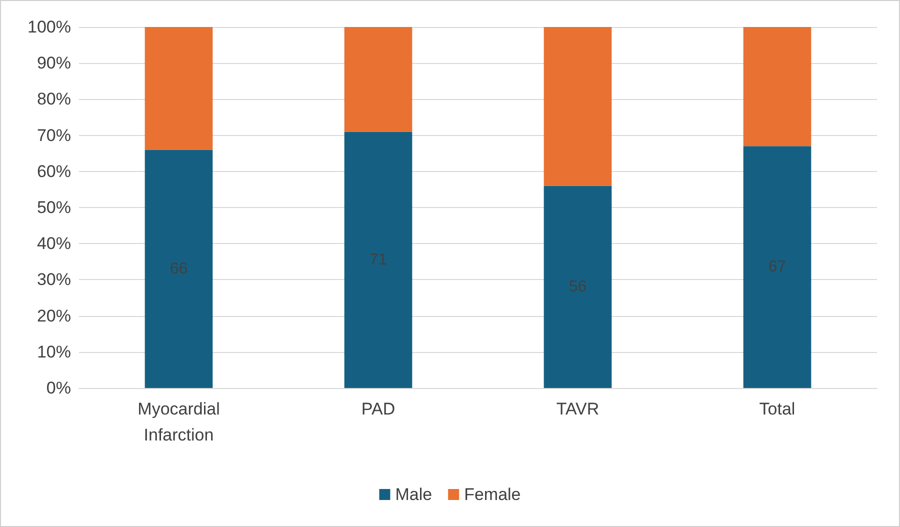  Describe the element at coordinates (53, 63) in the screenshot. I see `y-tick-label: 90%` at that location.